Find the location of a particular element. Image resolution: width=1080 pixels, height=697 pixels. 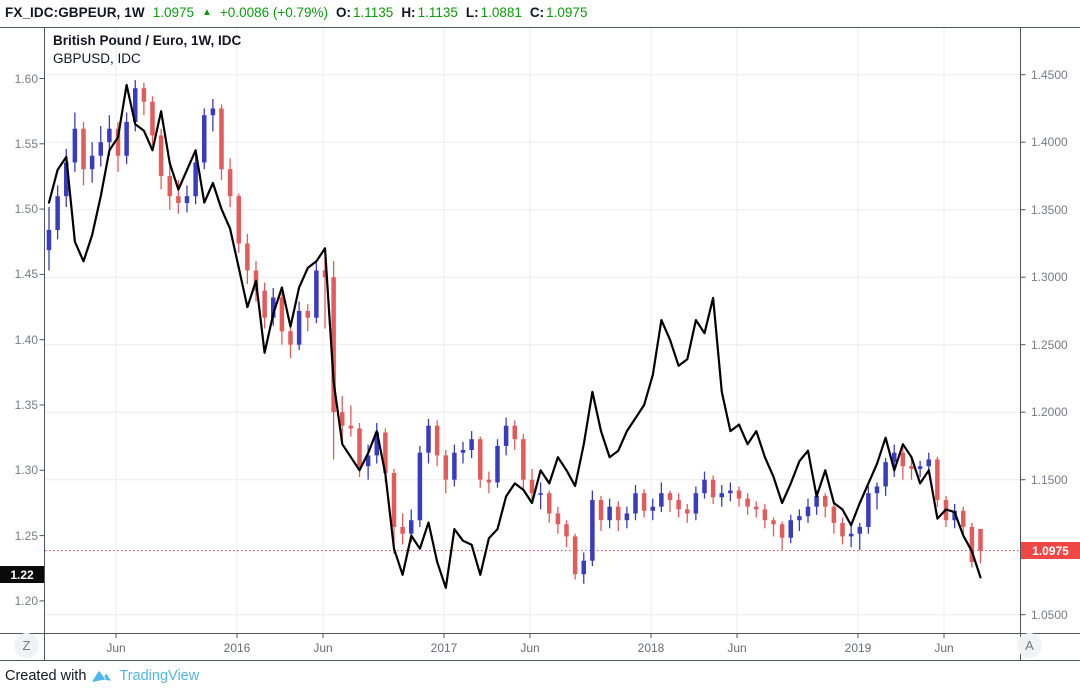

left-axis-tick-label: 1.35 is located at coordinates (26, 405).